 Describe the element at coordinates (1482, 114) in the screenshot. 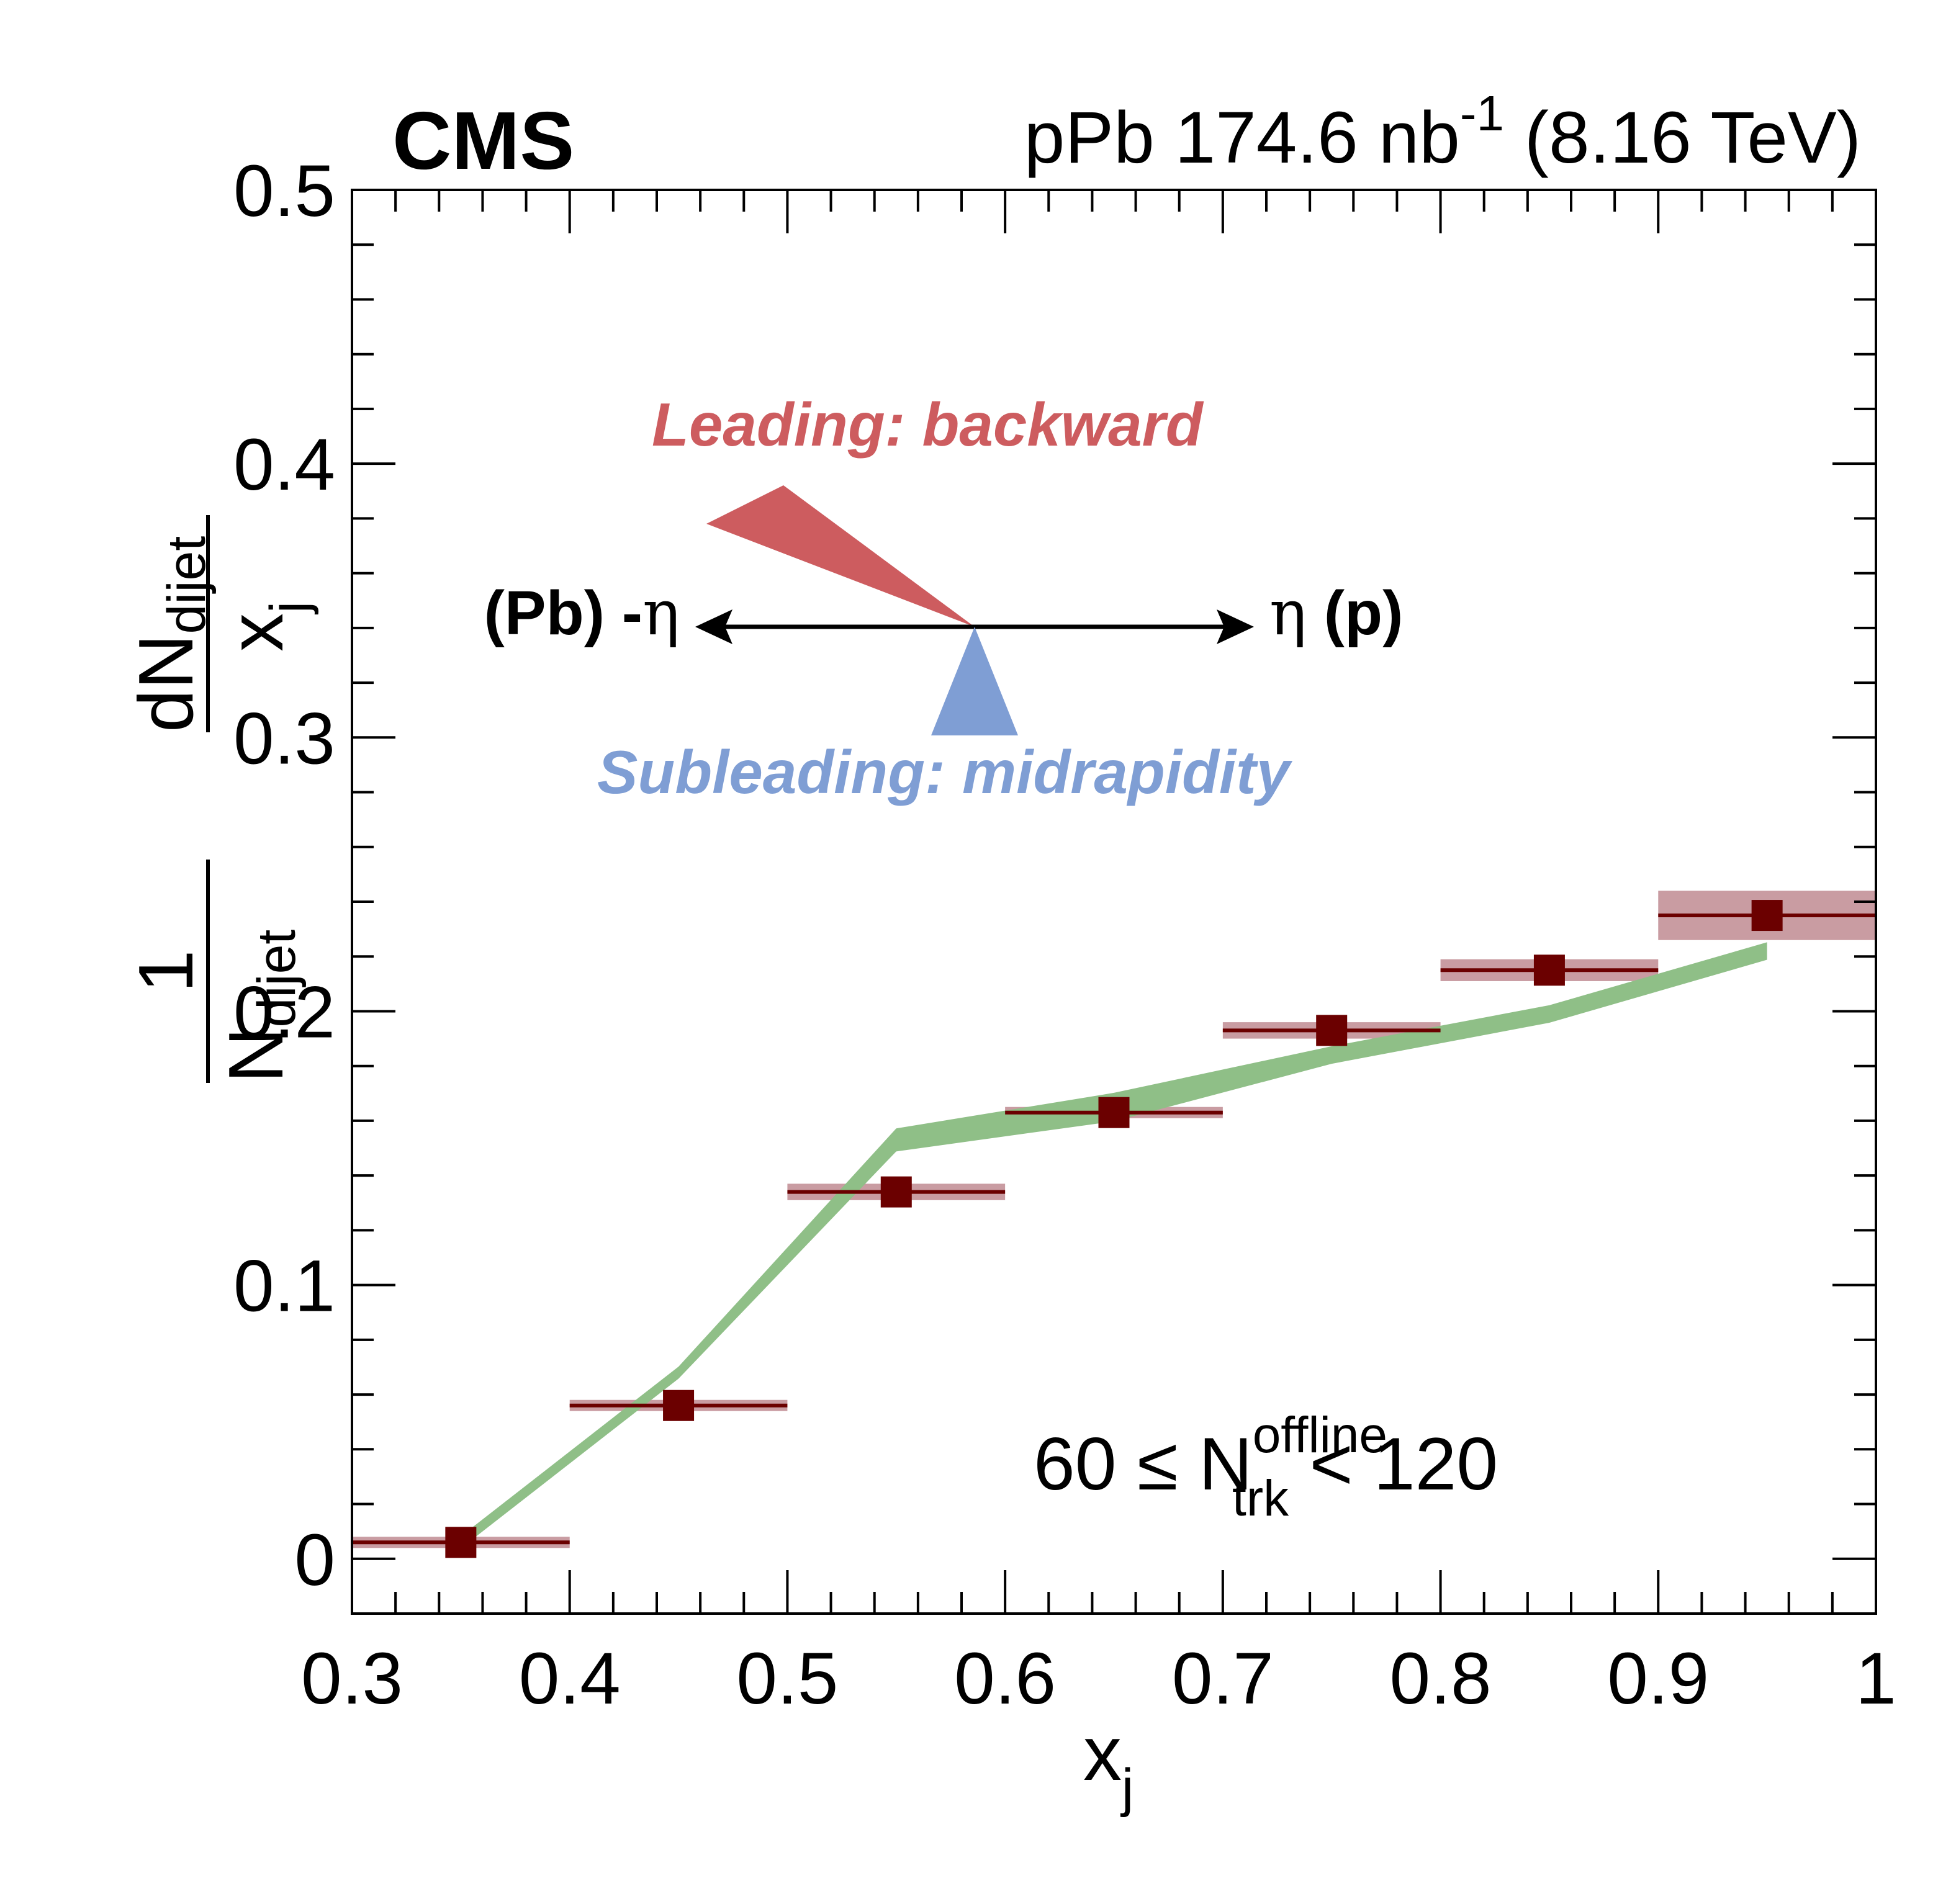

I see `lumi-exponent: -1` at that location.